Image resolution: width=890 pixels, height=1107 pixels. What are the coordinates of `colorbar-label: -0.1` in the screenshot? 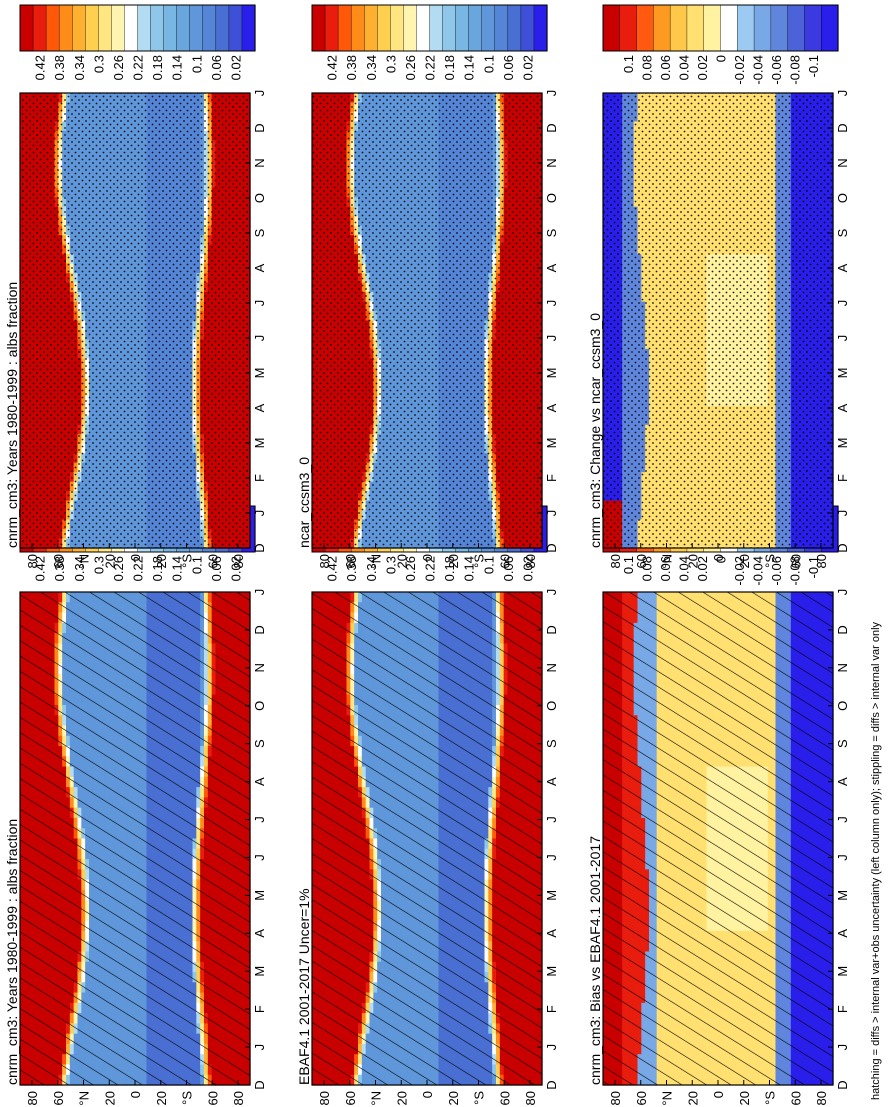 It's located at (813, 66).